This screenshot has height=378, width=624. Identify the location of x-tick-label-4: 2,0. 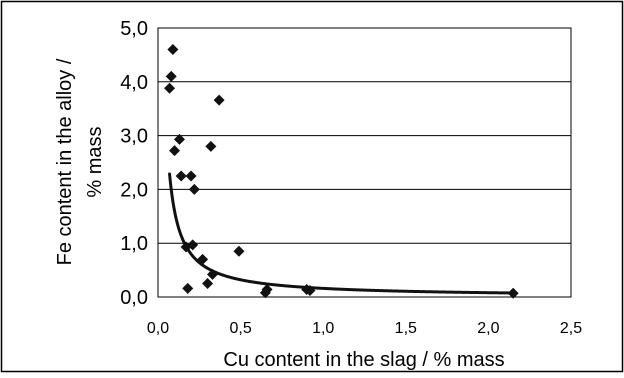
(488, 328).